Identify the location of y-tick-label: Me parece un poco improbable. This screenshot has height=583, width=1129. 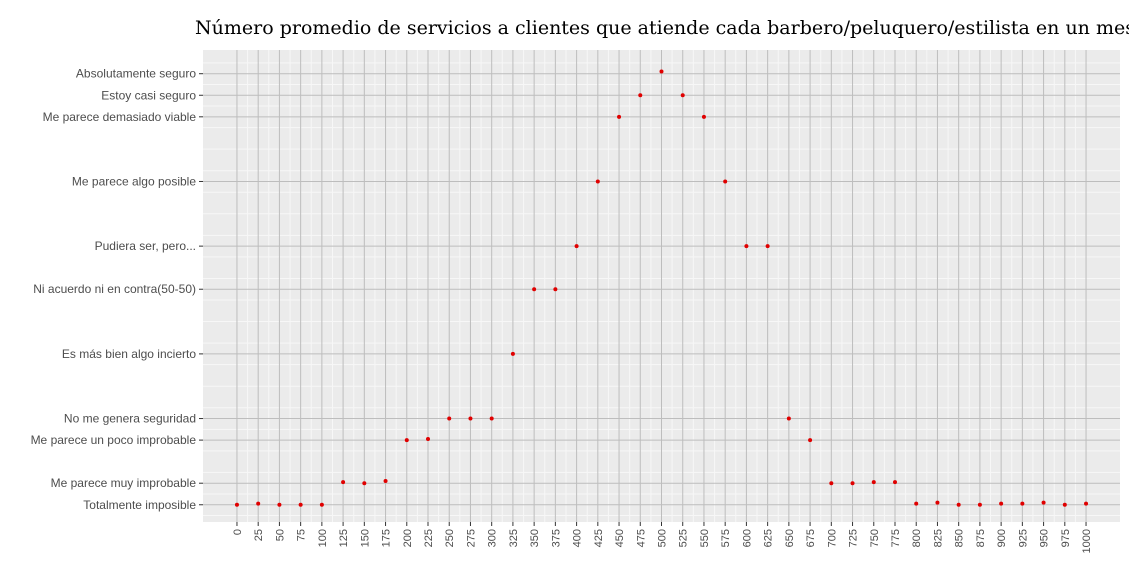
(114, 440).